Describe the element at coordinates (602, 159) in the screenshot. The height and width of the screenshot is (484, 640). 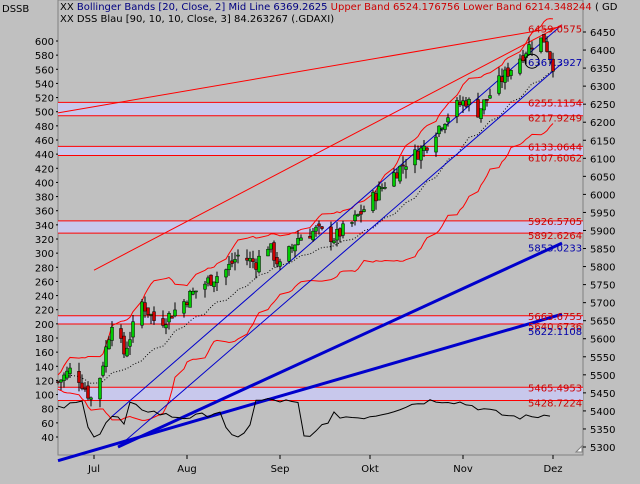
I see `price-tick-label: 6100` at that location.